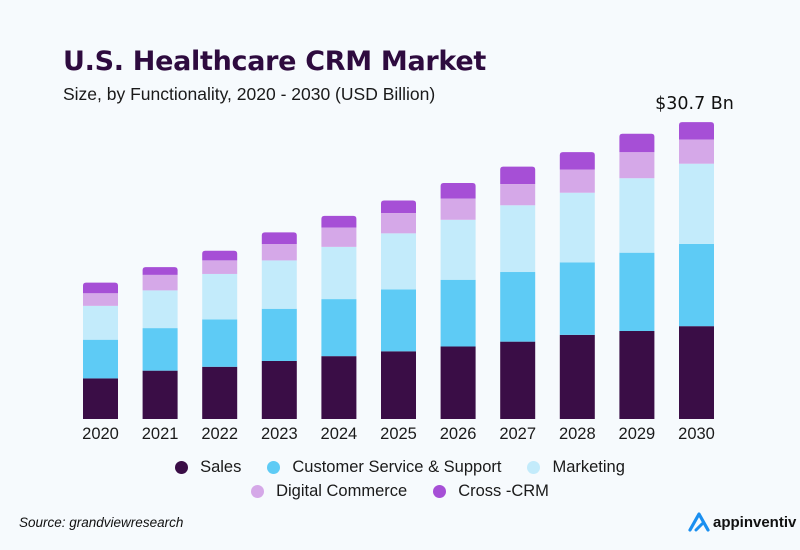 The image size is (800, 550). Describe the element at coordinates (503, 490) in the screenshot. I see `legend-label: Cross -CRM` at that location.